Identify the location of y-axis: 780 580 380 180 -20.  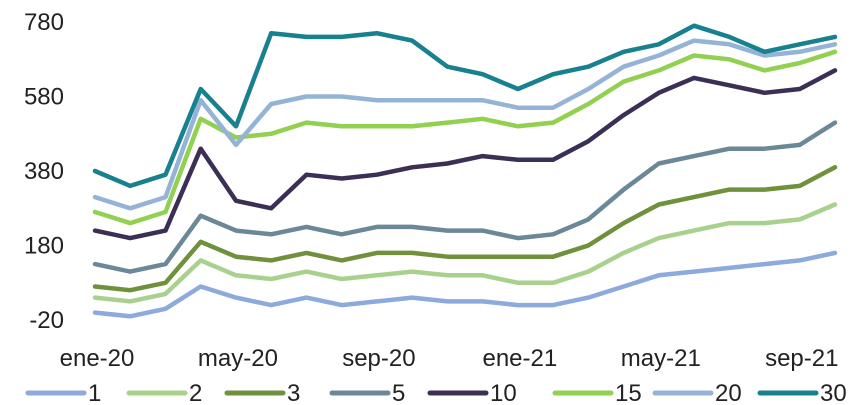
(44, 171).